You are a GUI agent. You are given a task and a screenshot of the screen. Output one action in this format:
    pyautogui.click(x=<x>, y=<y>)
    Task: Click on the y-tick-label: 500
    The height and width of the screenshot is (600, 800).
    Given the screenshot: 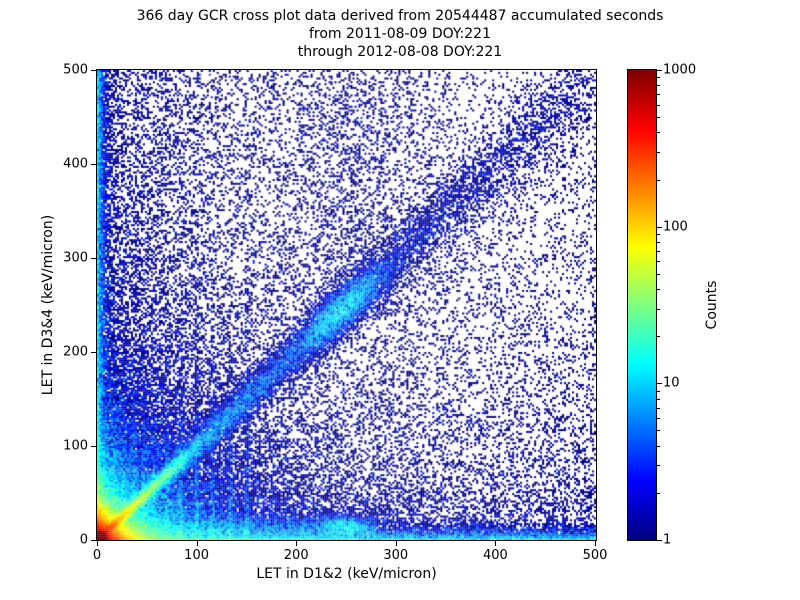 What is the action you would take?
    pyautogui.click(x=75, y=70)
    